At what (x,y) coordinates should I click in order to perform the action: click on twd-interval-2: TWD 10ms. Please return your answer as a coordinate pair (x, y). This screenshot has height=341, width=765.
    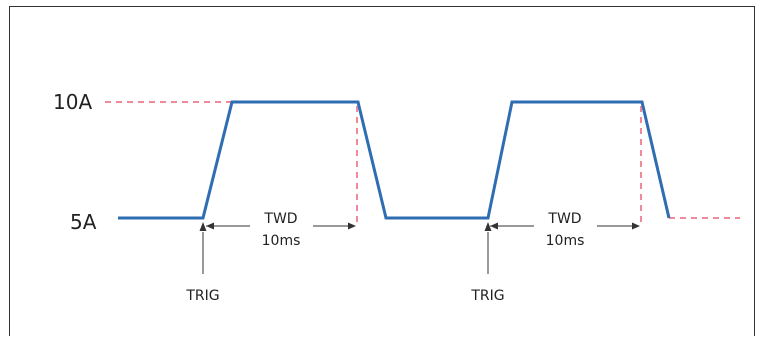
    Looking at the image, I should click on (565, 230).